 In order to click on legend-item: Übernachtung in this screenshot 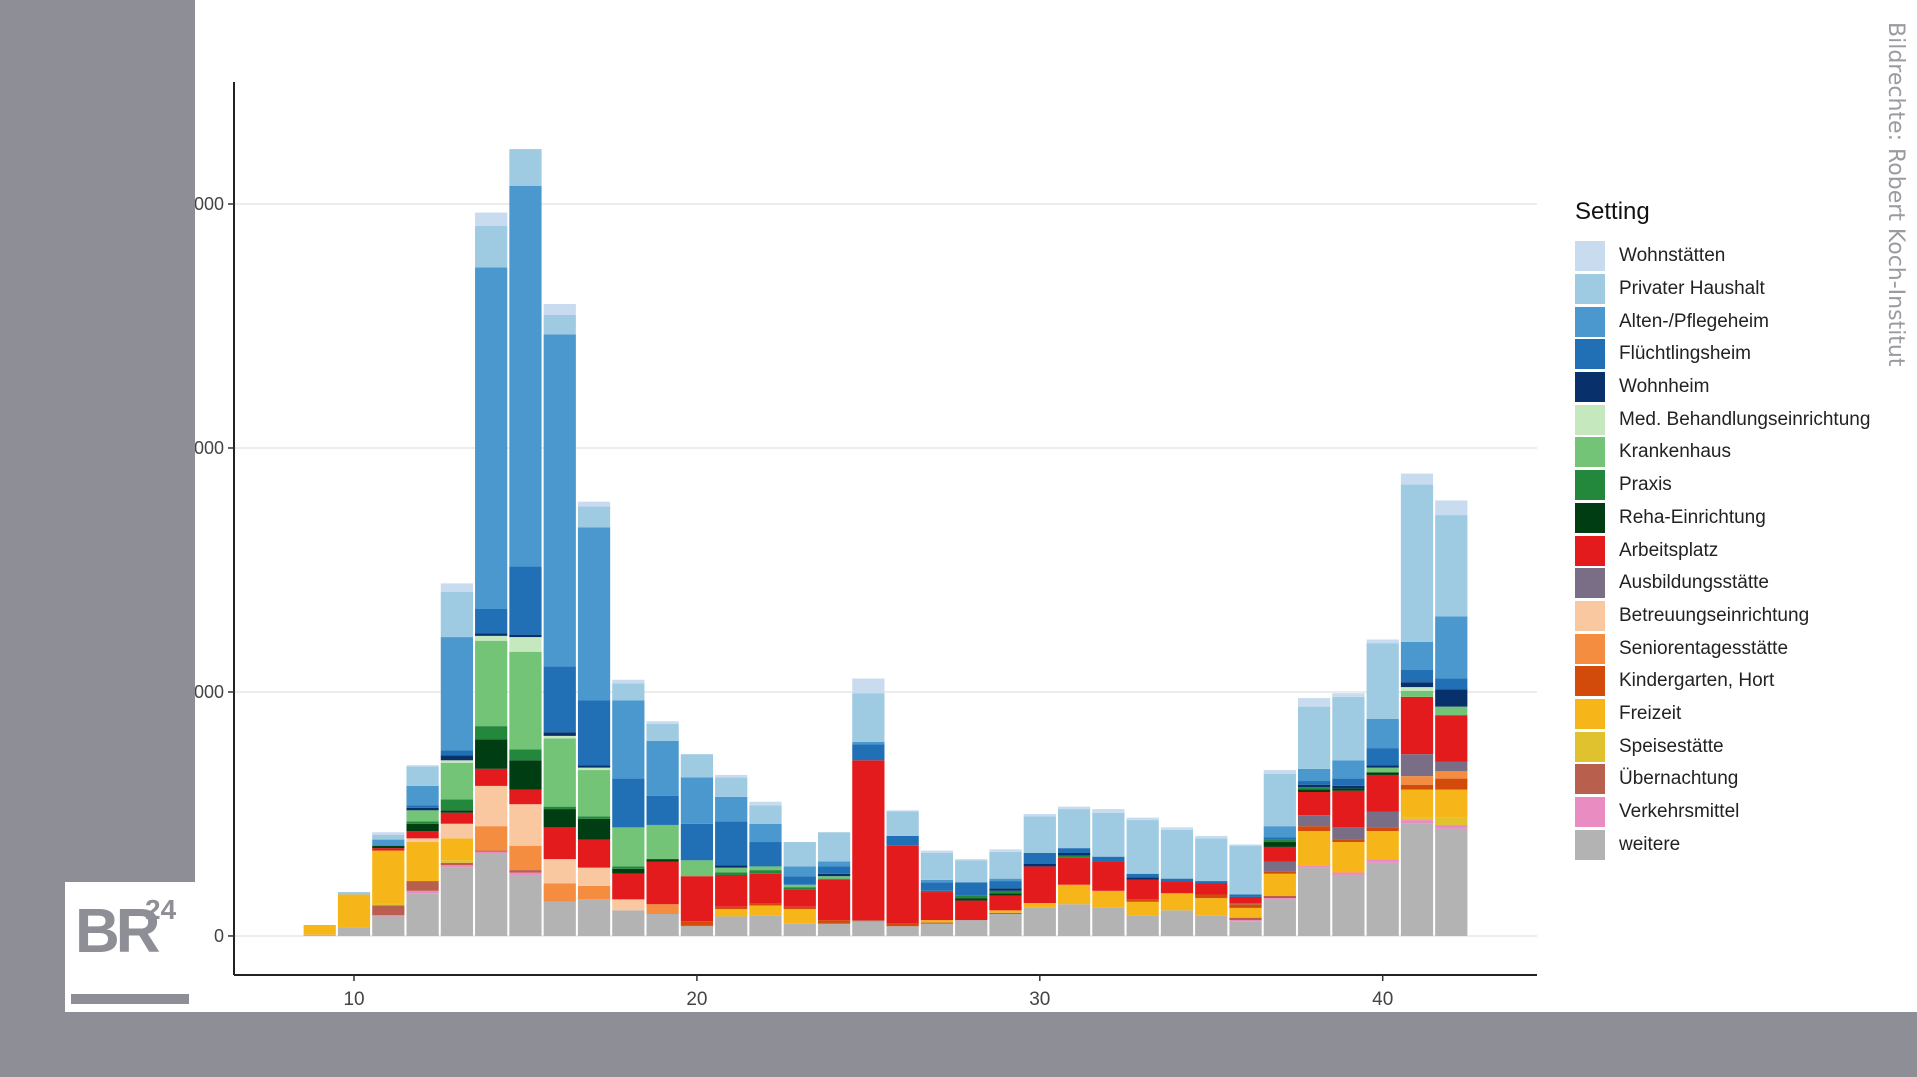, I will do `click(1745, 779)`.